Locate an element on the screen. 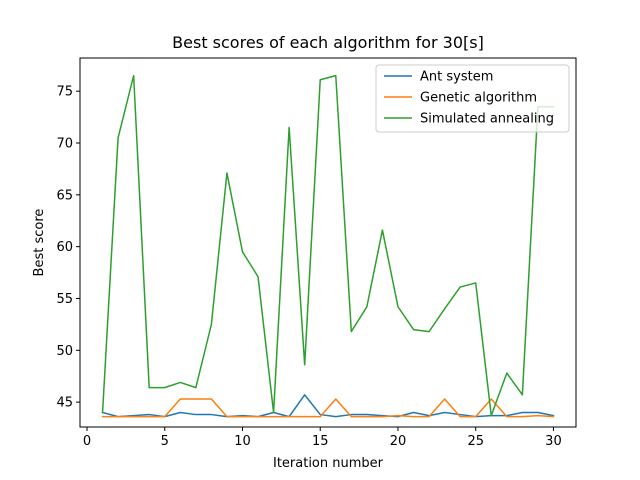 The height and width of the screenshot is (480, 640). x-tick-label: 10 is located at coordinates (242, 441).